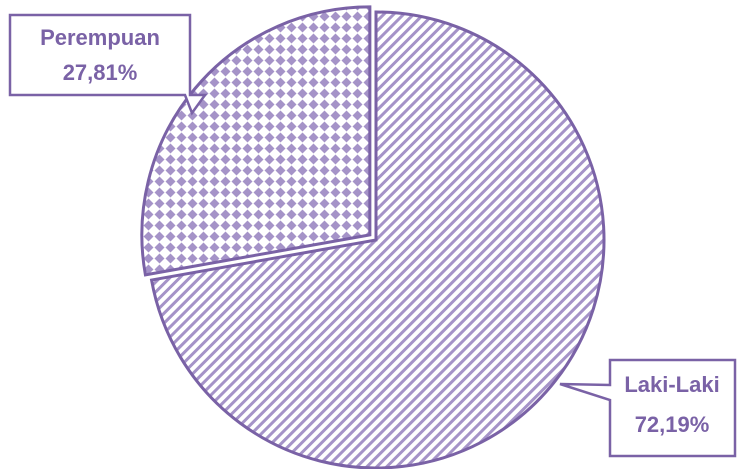 The height and width of the screenshot is (469, 740). Describe the element at coordinates (671, 384) in the screenshot. I see `slice-label-laki-laki: Laki-Laki` at that location.